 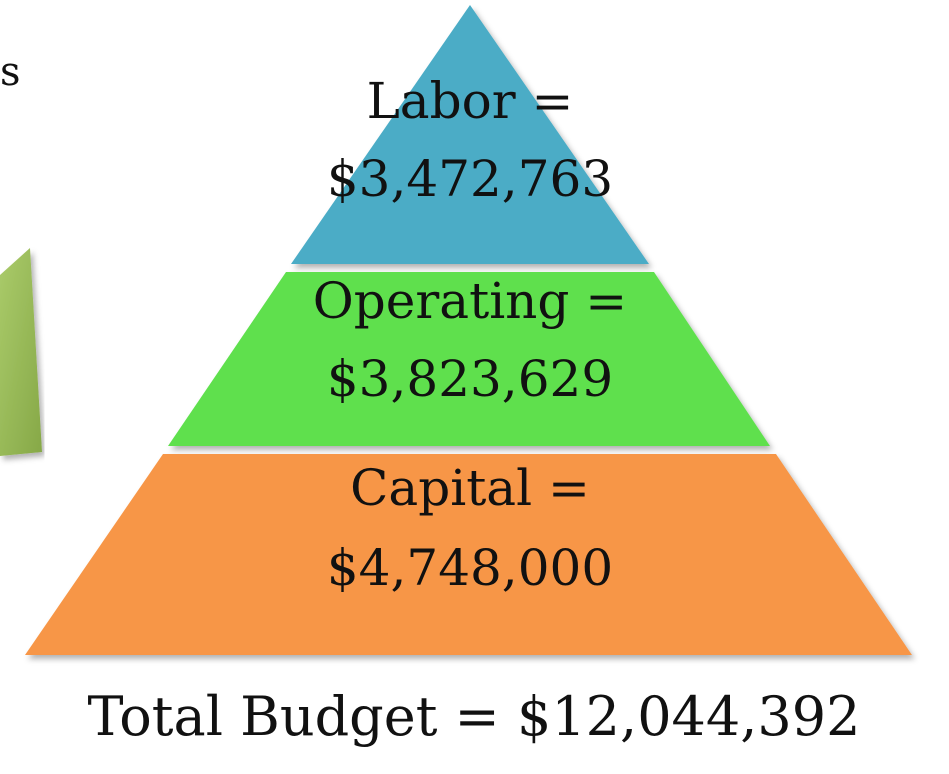 I want to click on total-budget: Total Budget = $12,044,392, so click(x=473, y=716).